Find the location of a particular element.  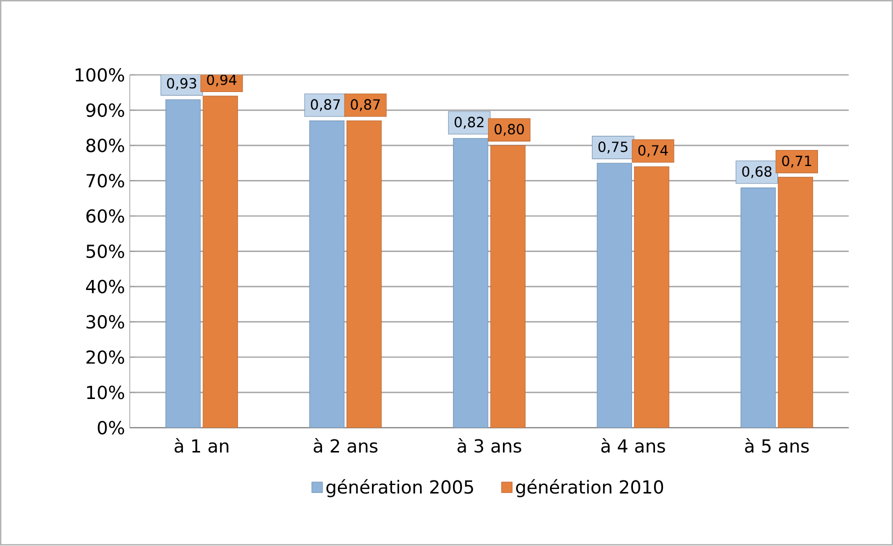

y-tick-label: 100% is located at coordinates (100, 75).